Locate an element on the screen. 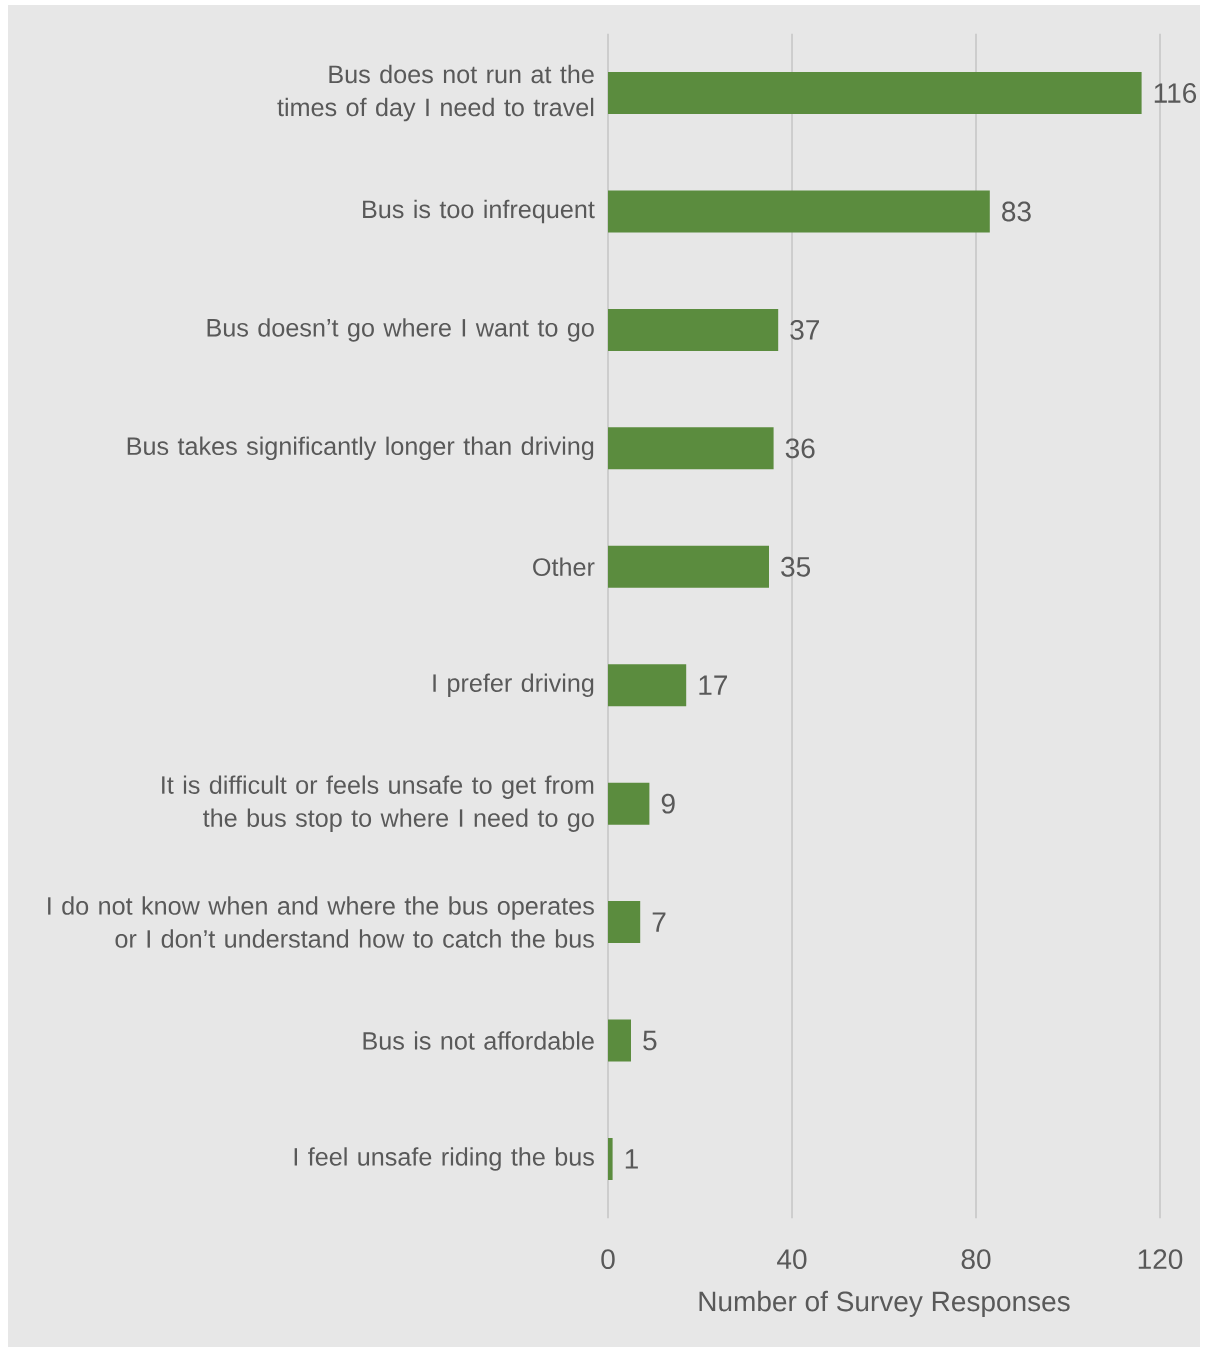 Image resolution: width=1207 pixels, height=1355 pixels. data-label: 35 is located at coordinates (796, 566).